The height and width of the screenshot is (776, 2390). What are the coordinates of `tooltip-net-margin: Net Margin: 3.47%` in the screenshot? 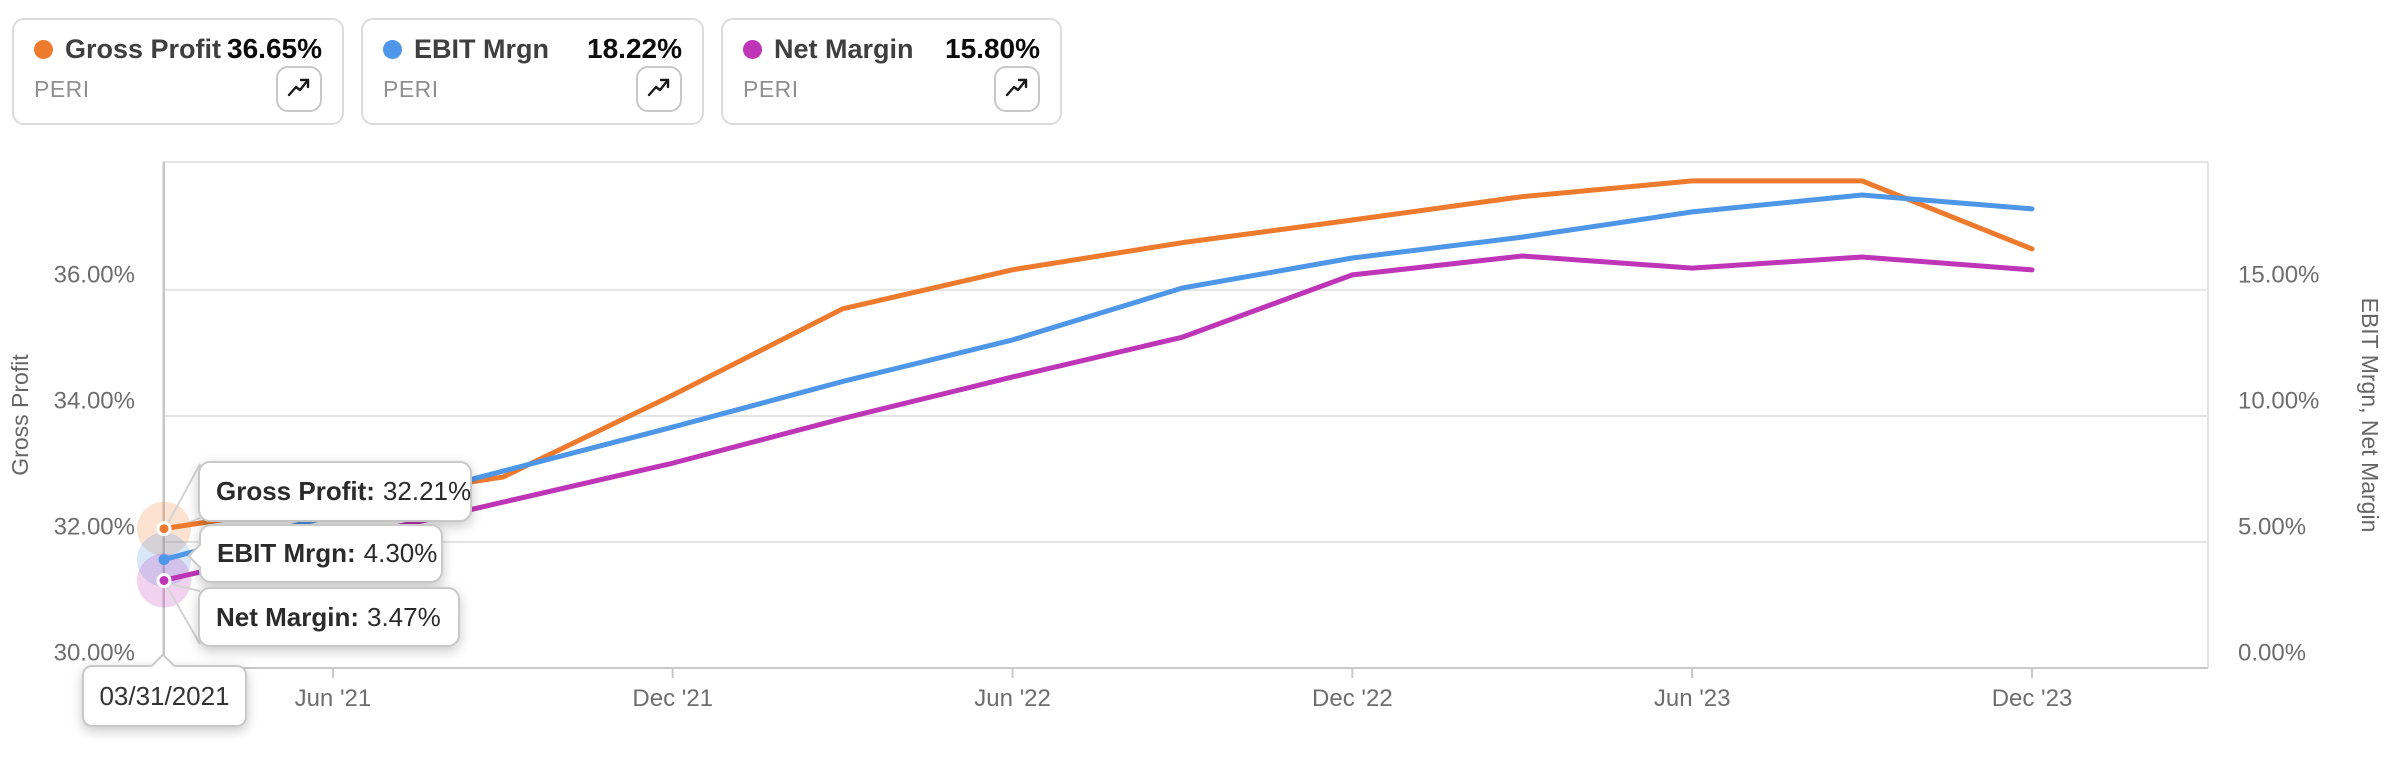 It's located at (329, 617).